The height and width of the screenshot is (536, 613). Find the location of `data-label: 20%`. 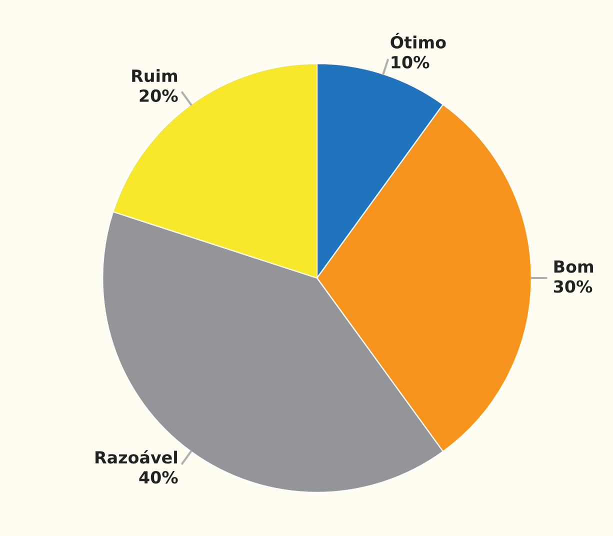

data-label: 20% is located at coordinates (159, 95).